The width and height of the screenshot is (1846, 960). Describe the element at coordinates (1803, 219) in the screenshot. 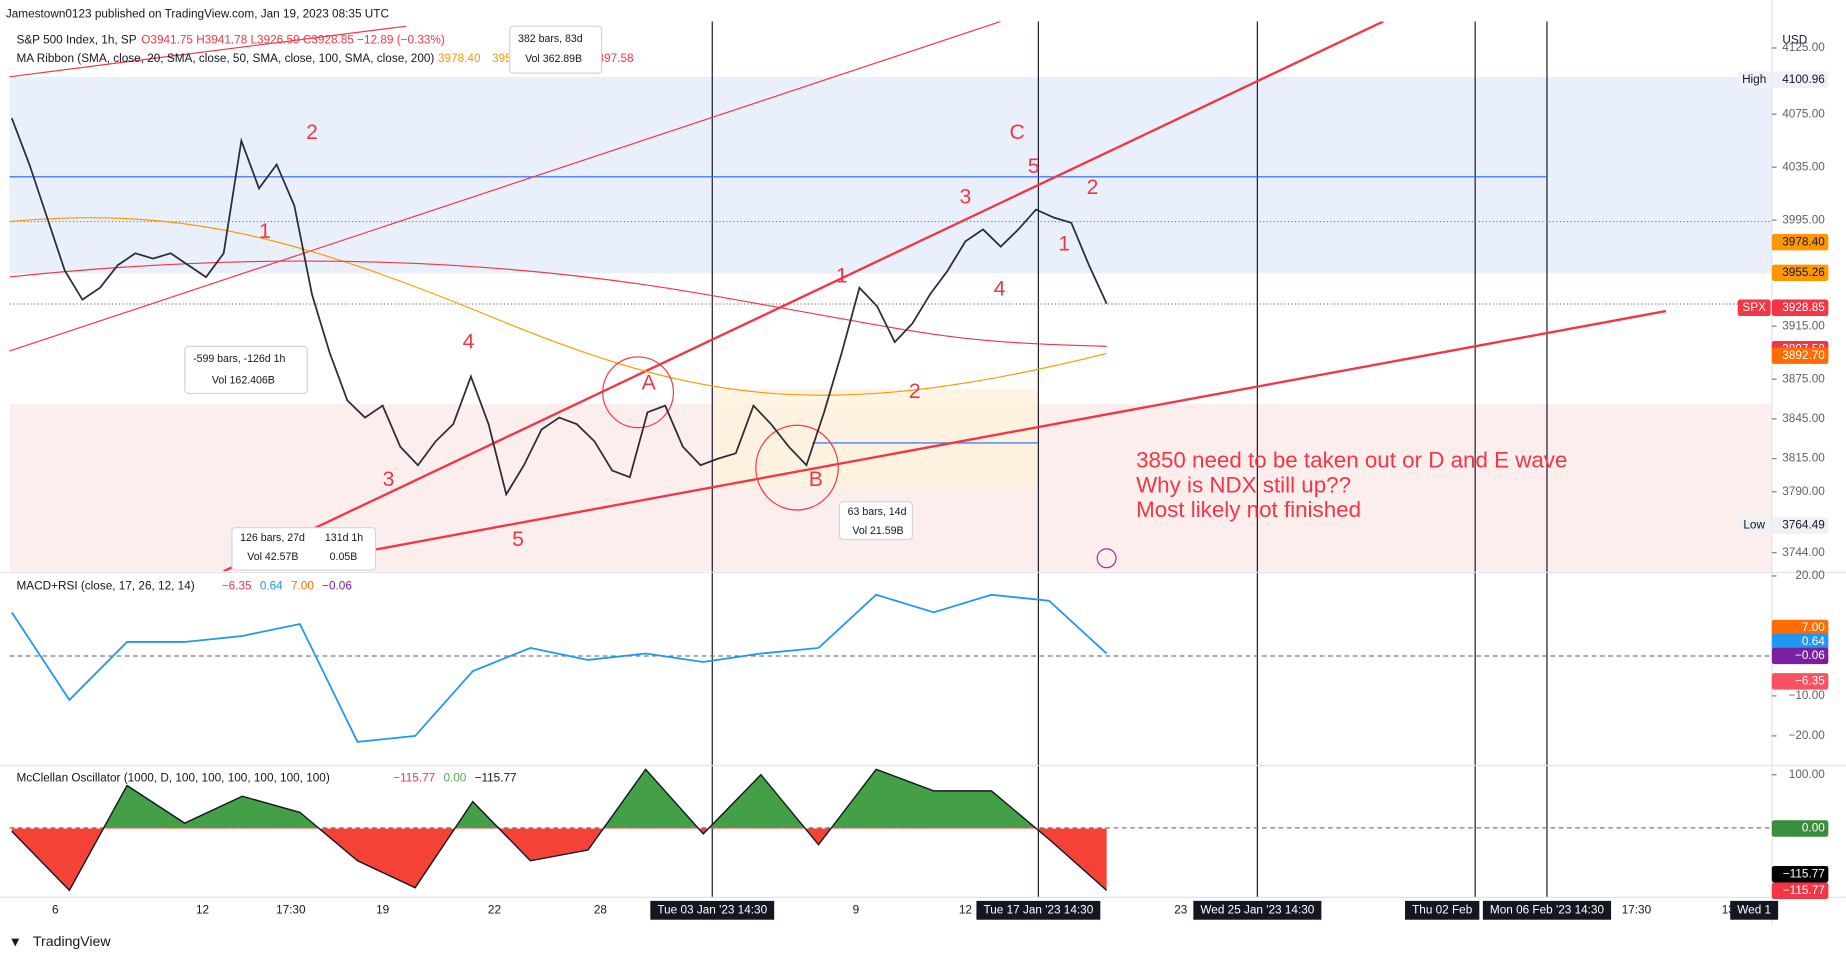

I see `y-tick-label: 3995.00` at that location.